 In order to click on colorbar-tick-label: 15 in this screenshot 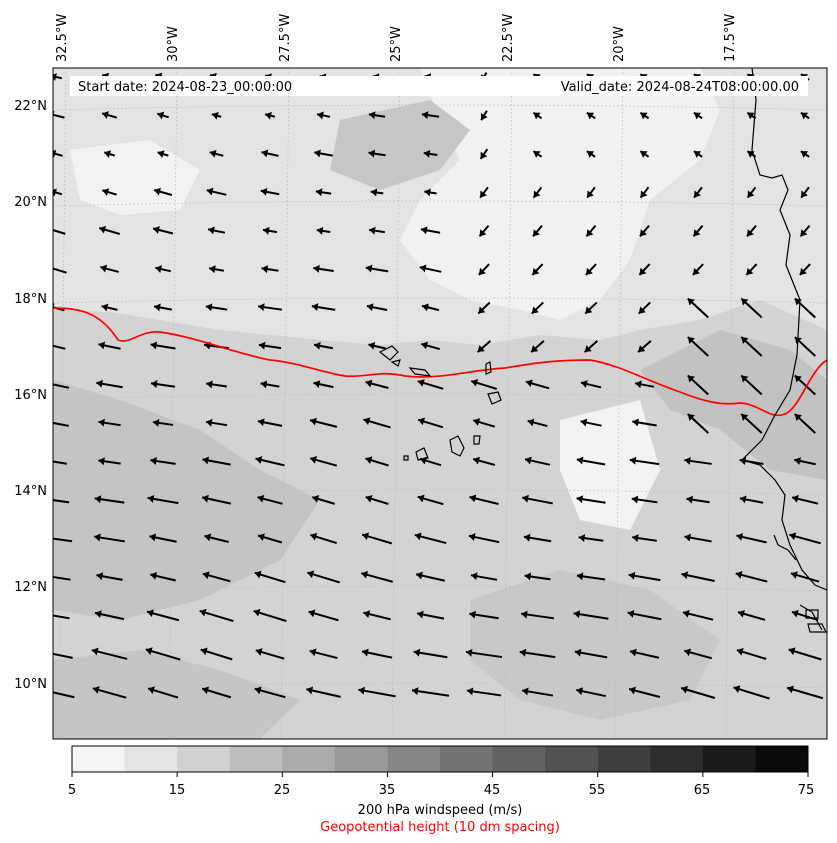, I will do `click(177, 790)`.